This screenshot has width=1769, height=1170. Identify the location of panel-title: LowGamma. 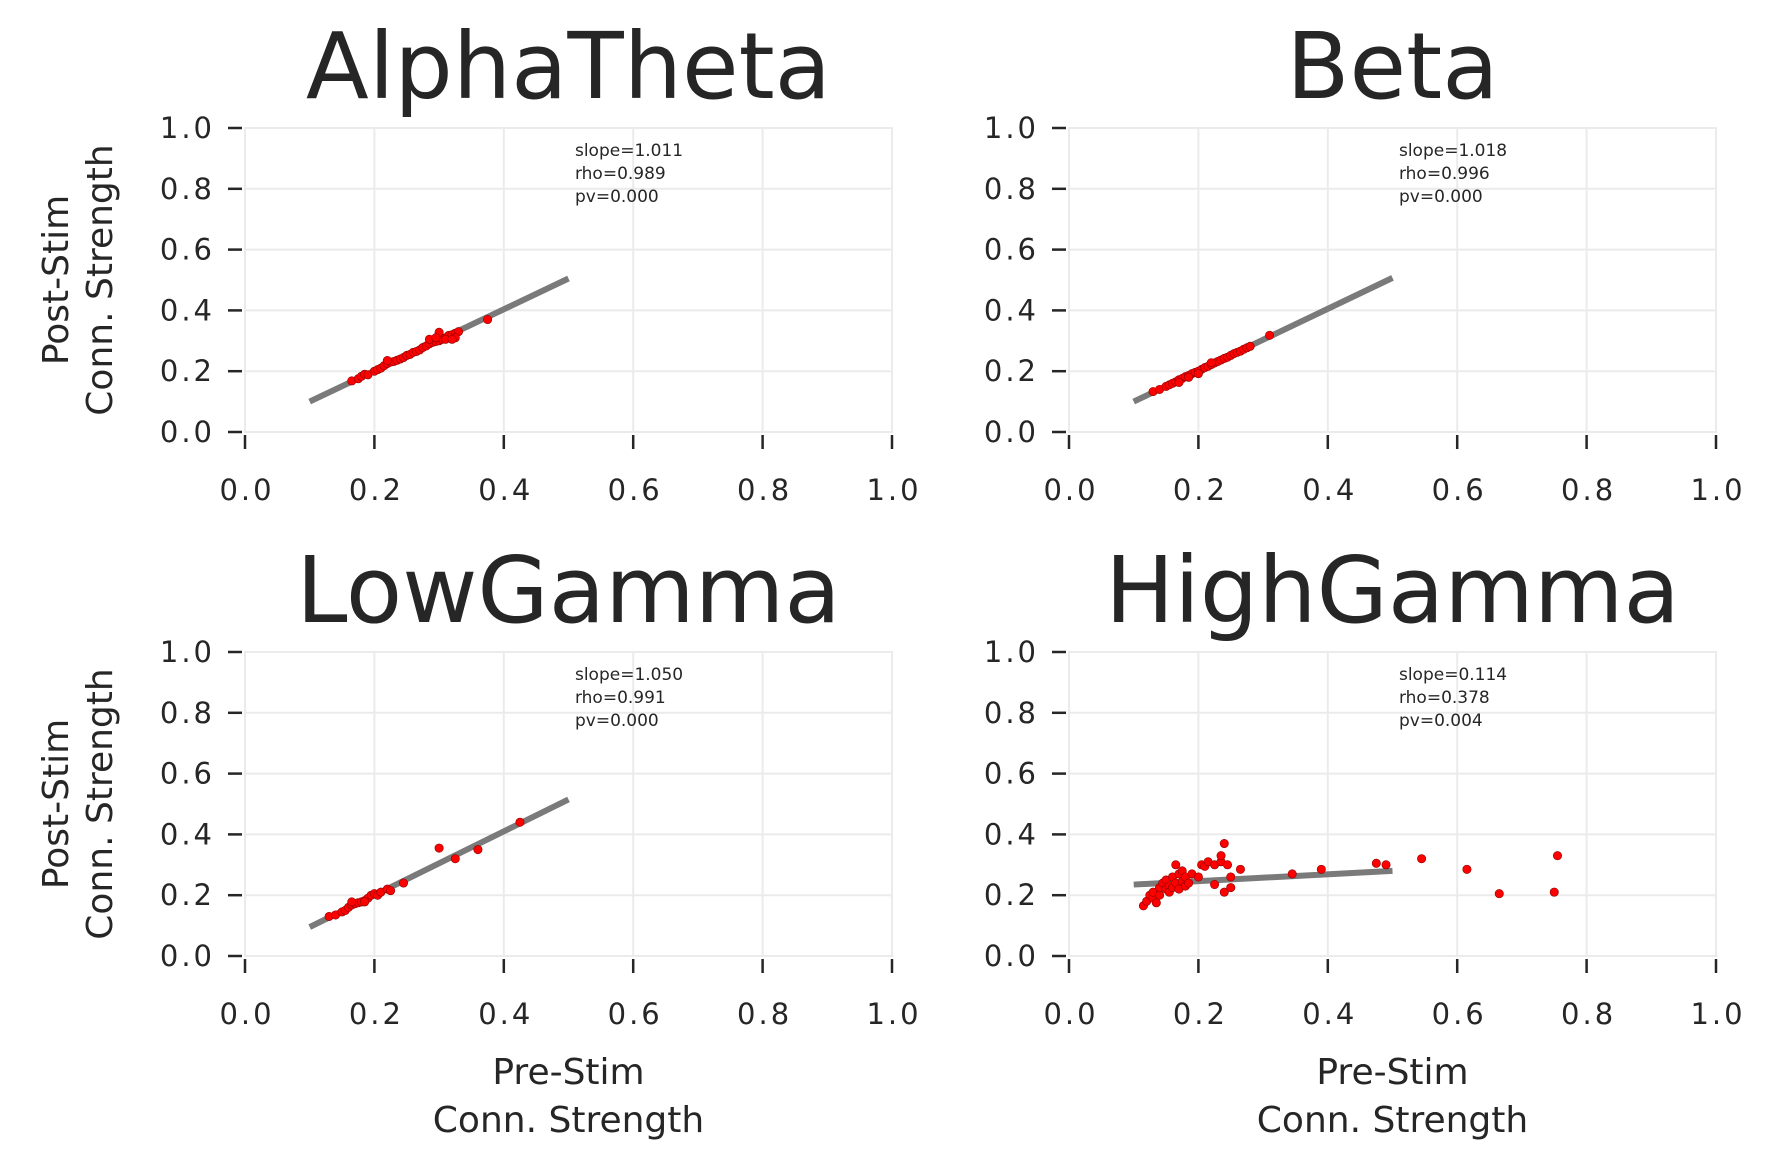
(568, 590).